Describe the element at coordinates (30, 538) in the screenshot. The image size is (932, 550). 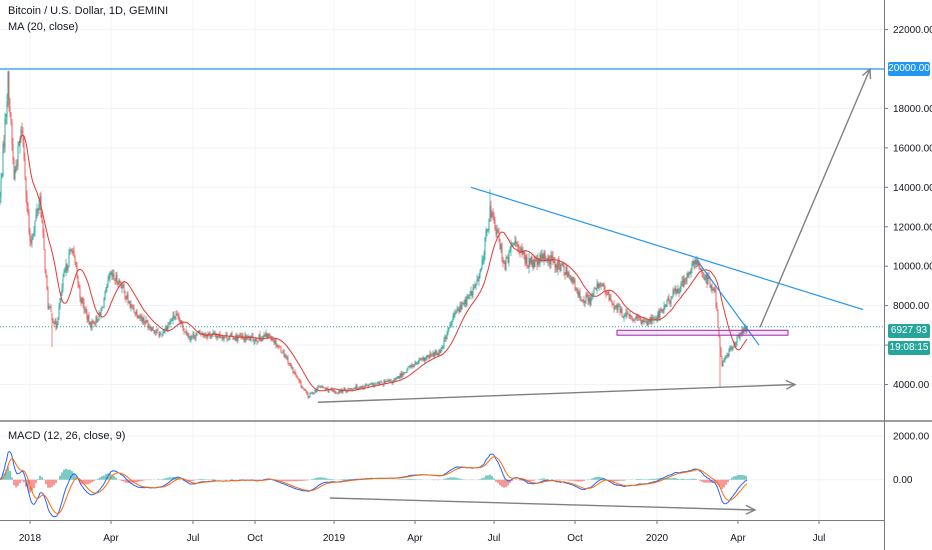
I see `time-tick-label: 2018` at that location.